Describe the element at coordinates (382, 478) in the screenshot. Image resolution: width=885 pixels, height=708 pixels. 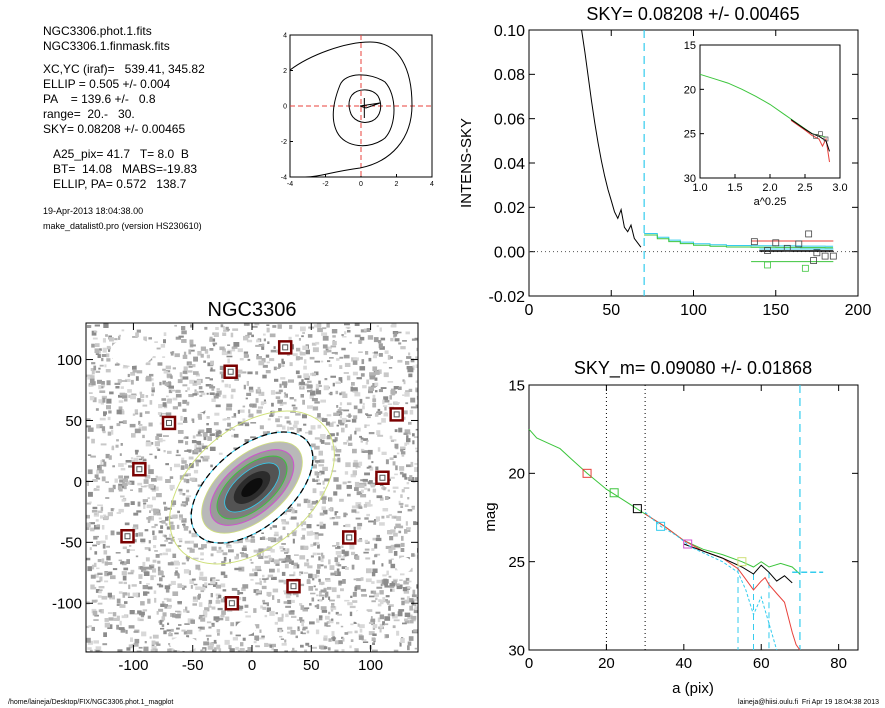
I see `sky-sample-box` at that location.